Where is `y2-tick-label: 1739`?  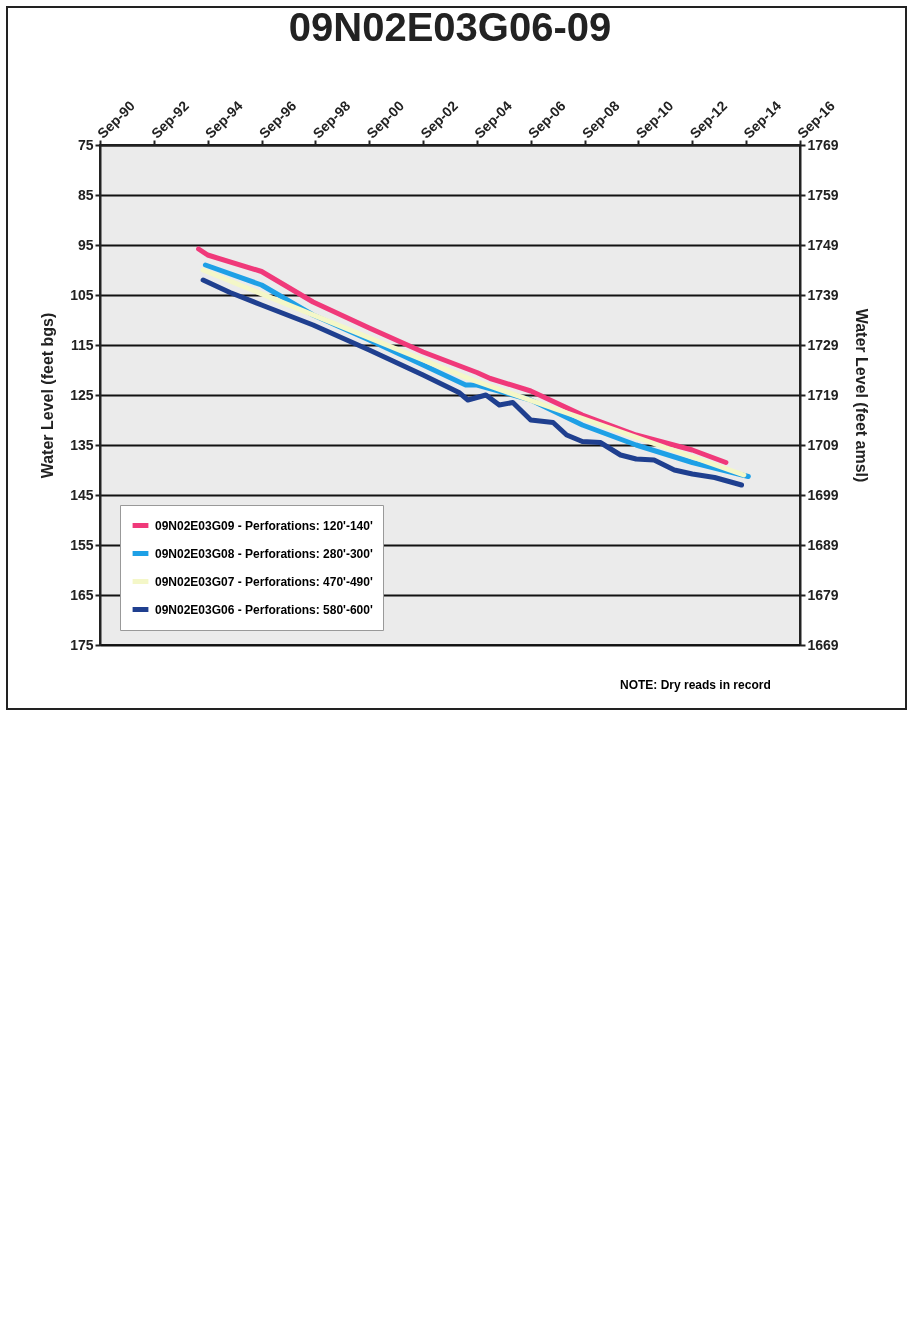 y2-tick-label: 1739 is located at coordinates (823, 294).